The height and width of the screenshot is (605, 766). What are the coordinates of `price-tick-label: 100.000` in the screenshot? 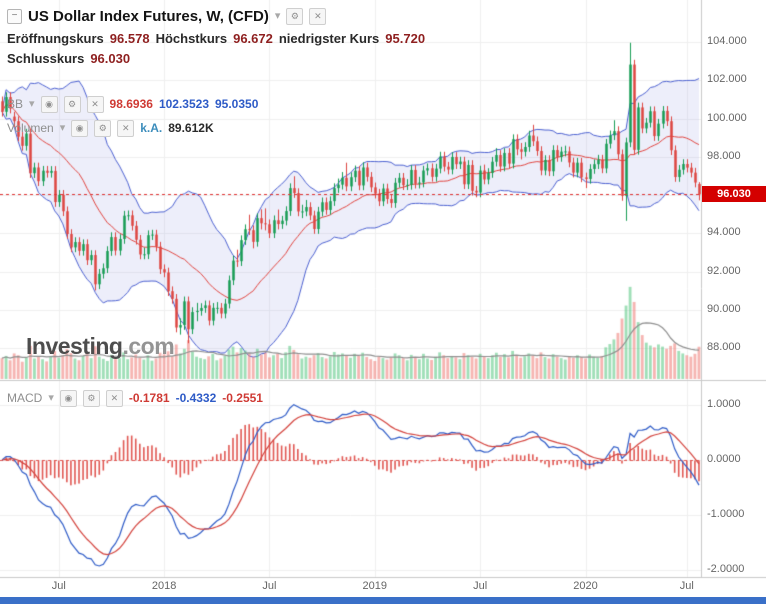 It's located at (727, 117).